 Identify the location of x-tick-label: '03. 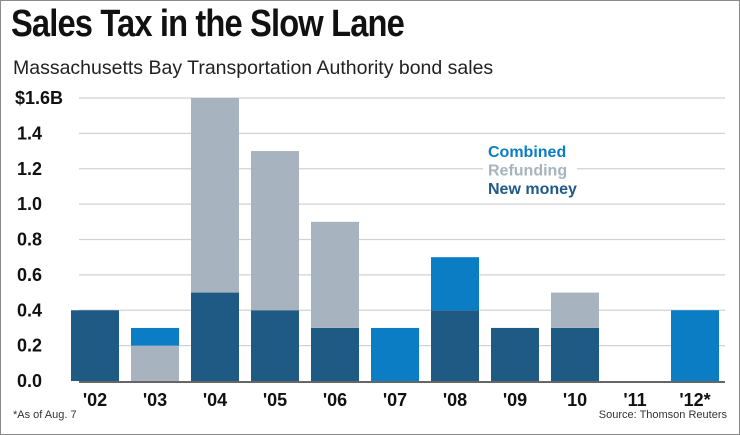
(155, 400).